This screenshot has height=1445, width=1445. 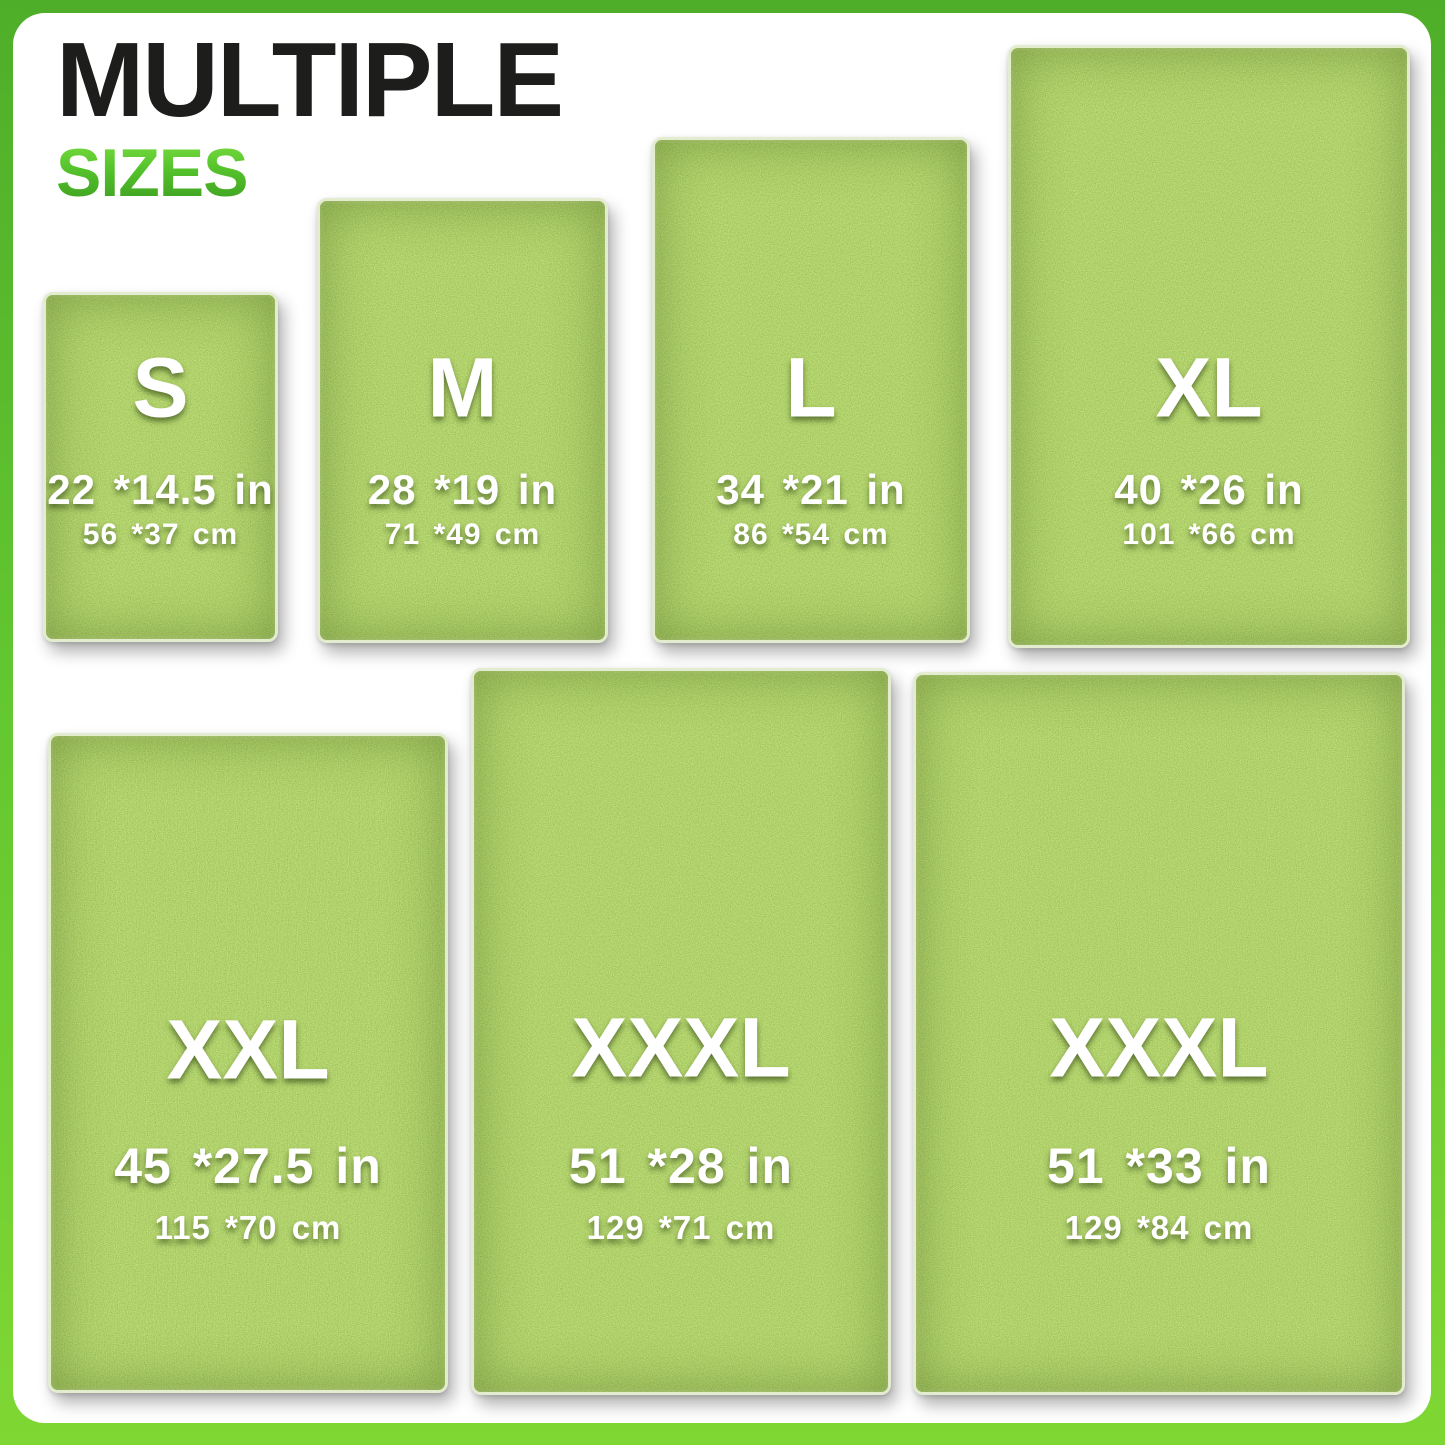 I want to click on mat-xxxl-1: XXXL 51 *28 in 129 *71 cm, so click(x=681, y=1031).